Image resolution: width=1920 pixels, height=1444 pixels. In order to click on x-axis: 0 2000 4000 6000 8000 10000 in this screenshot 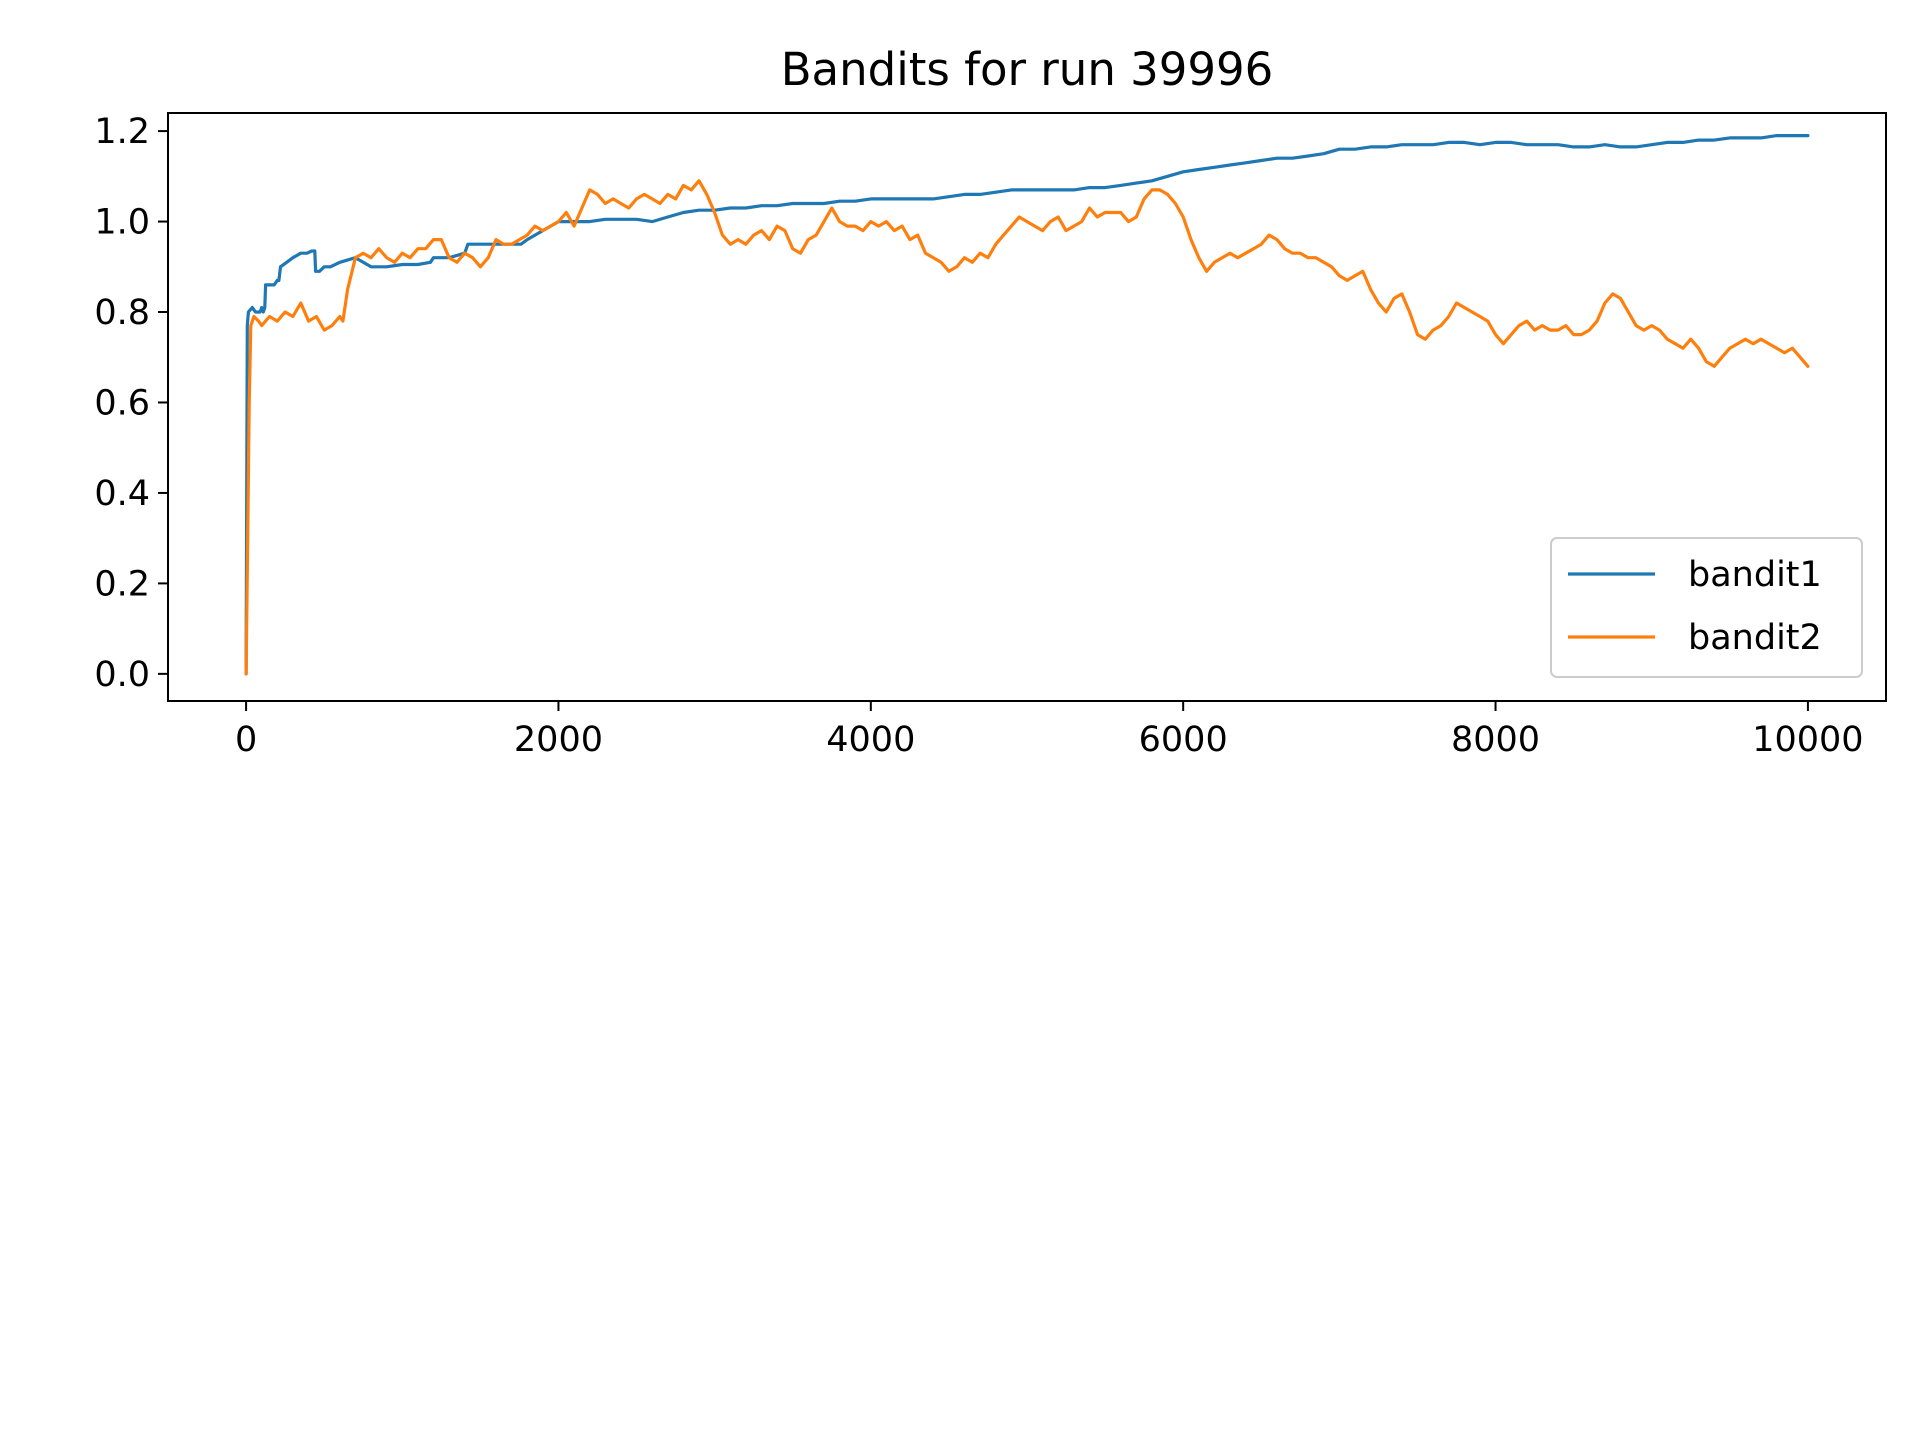, I will do `click(1049, 730)`.